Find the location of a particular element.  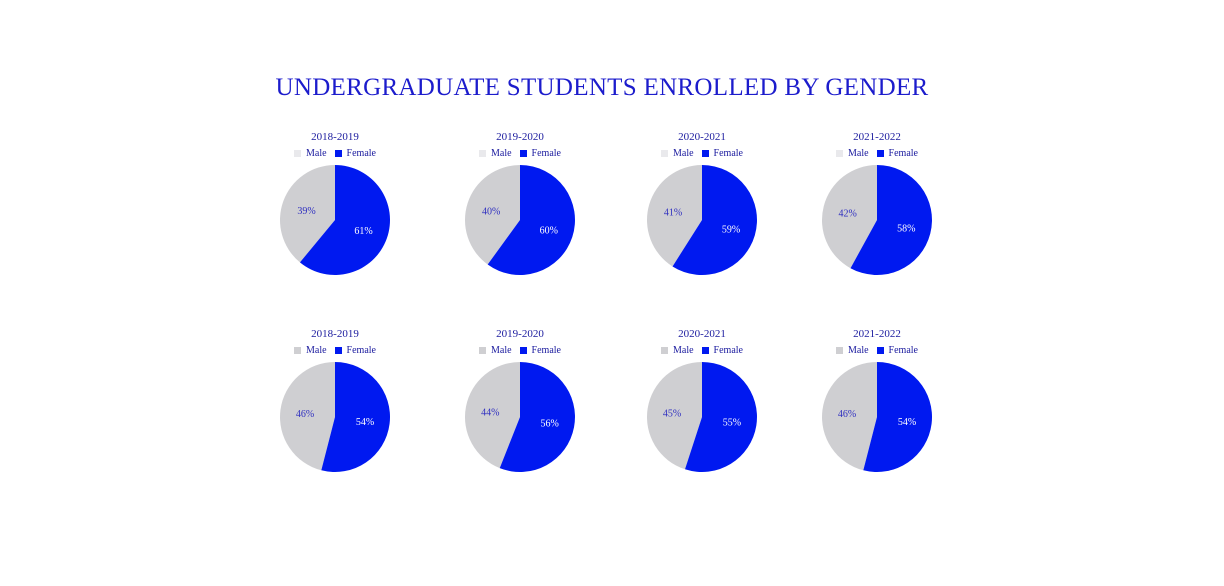

pie-chart-8: 2021-2022 Male Female 46% 54% is located at coordinates (877, 408).